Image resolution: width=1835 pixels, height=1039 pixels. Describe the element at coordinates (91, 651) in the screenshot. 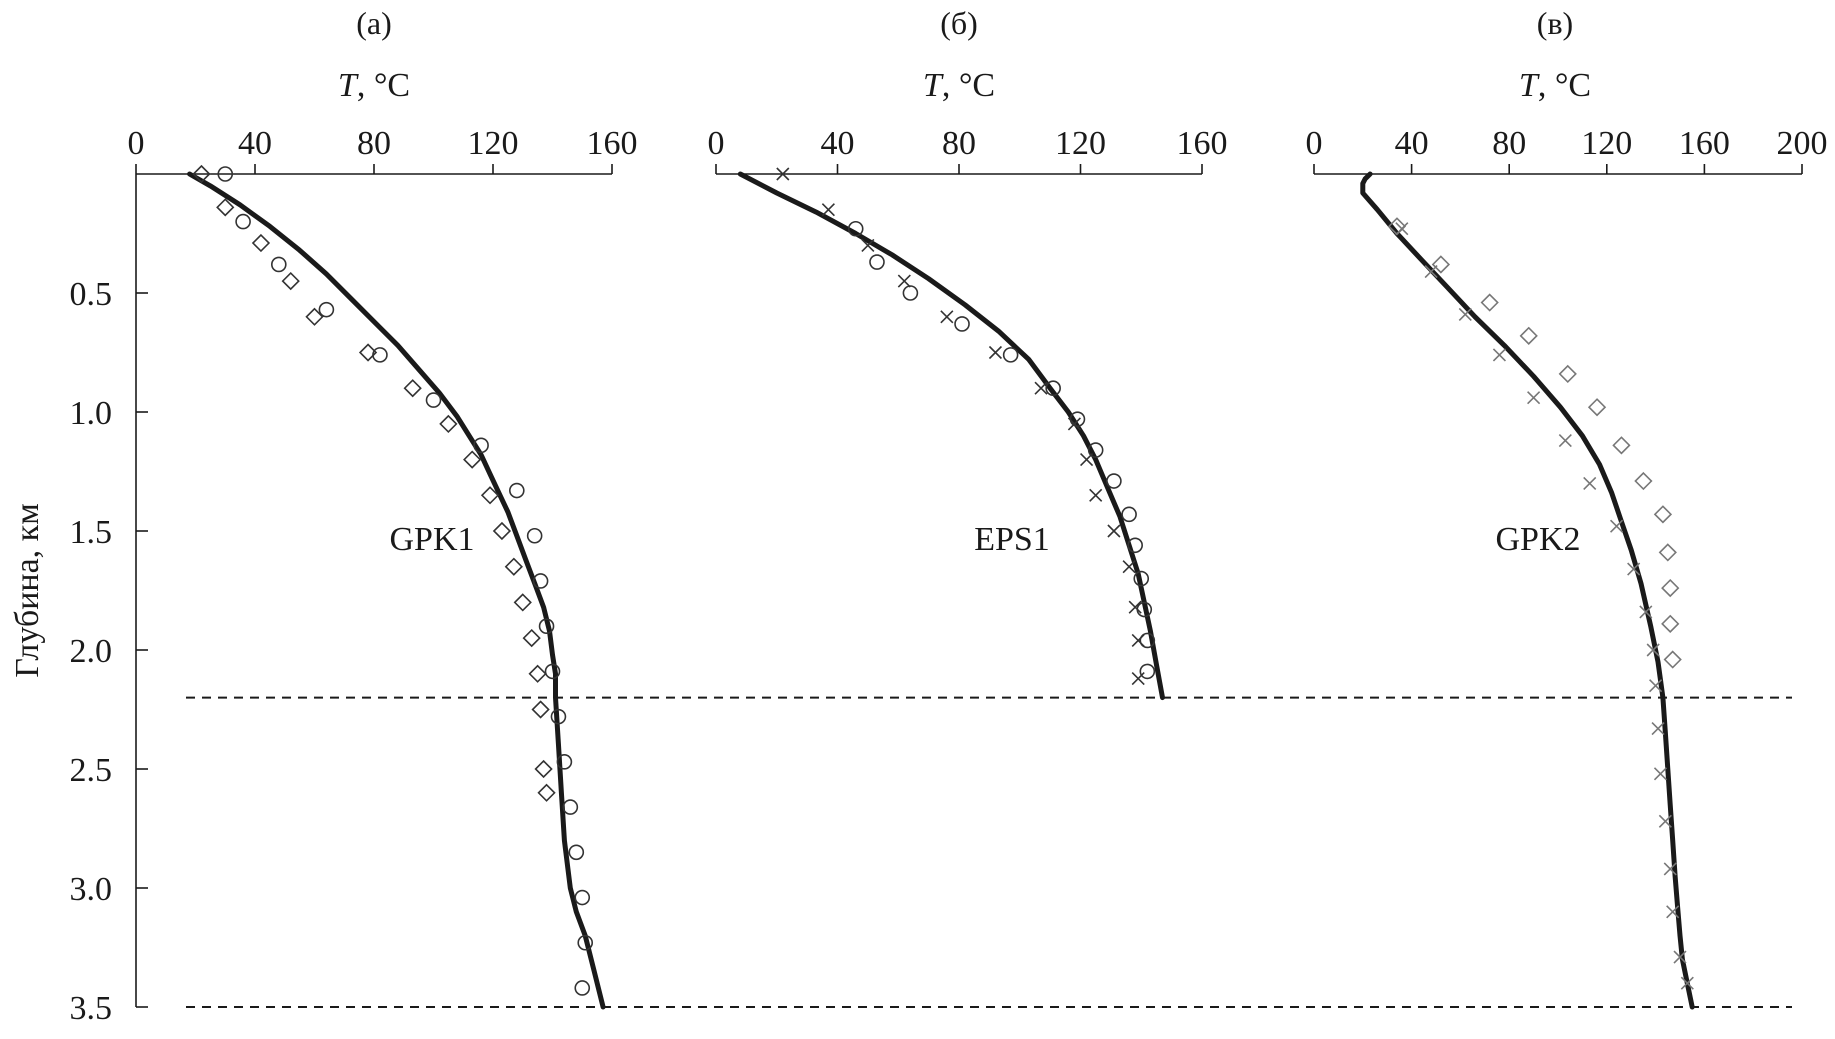

I see `depth-tick-label: 2.0` at that location.